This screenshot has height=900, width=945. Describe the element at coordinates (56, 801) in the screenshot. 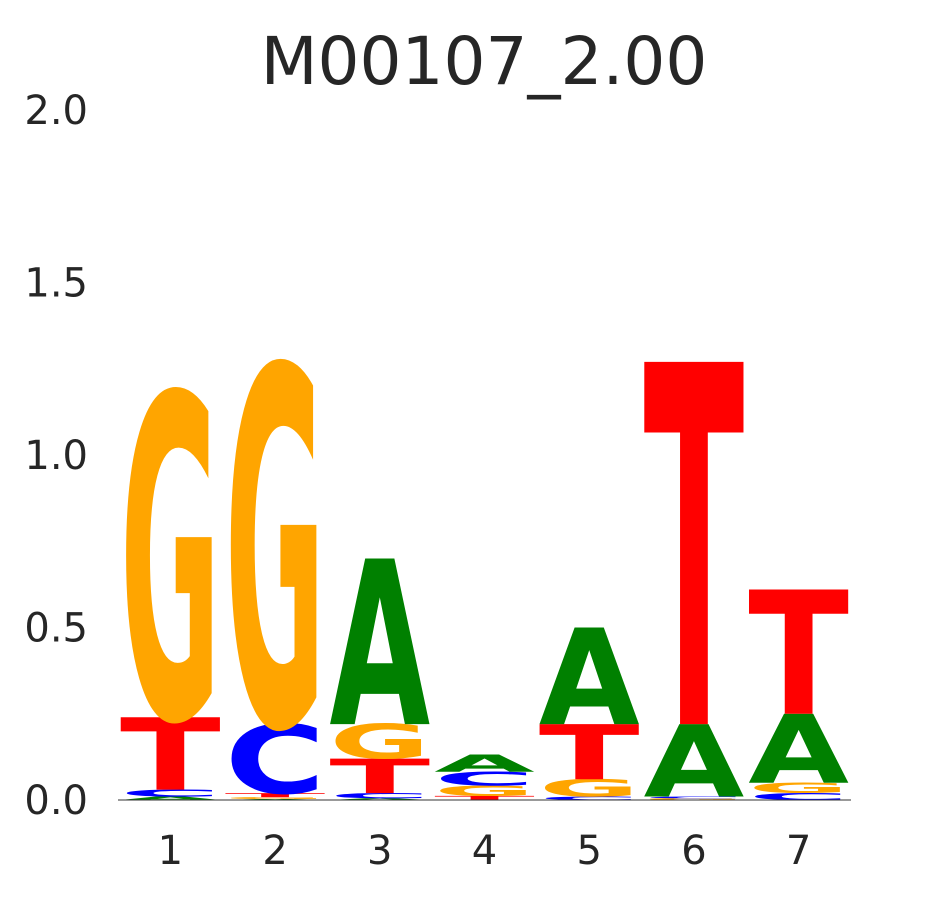

I see `y-tick-label: 0.0` at that location.